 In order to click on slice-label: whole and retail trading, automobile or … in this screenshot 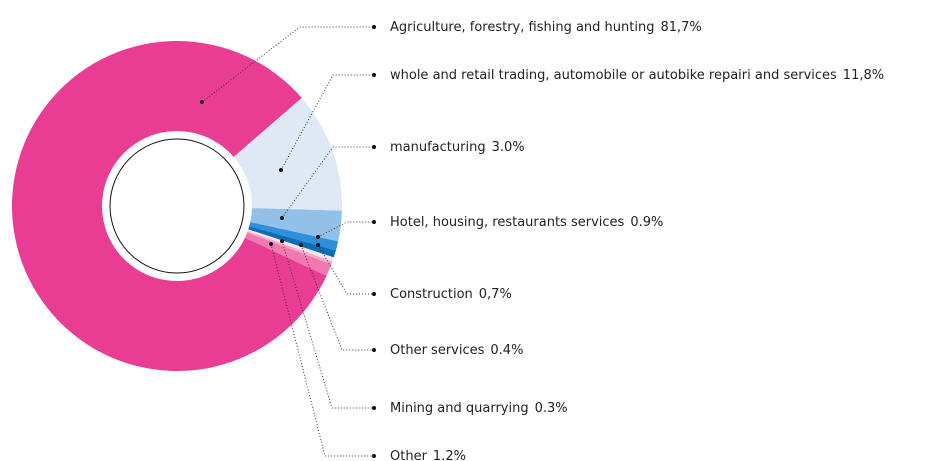, I will do `click(637, 75)`.